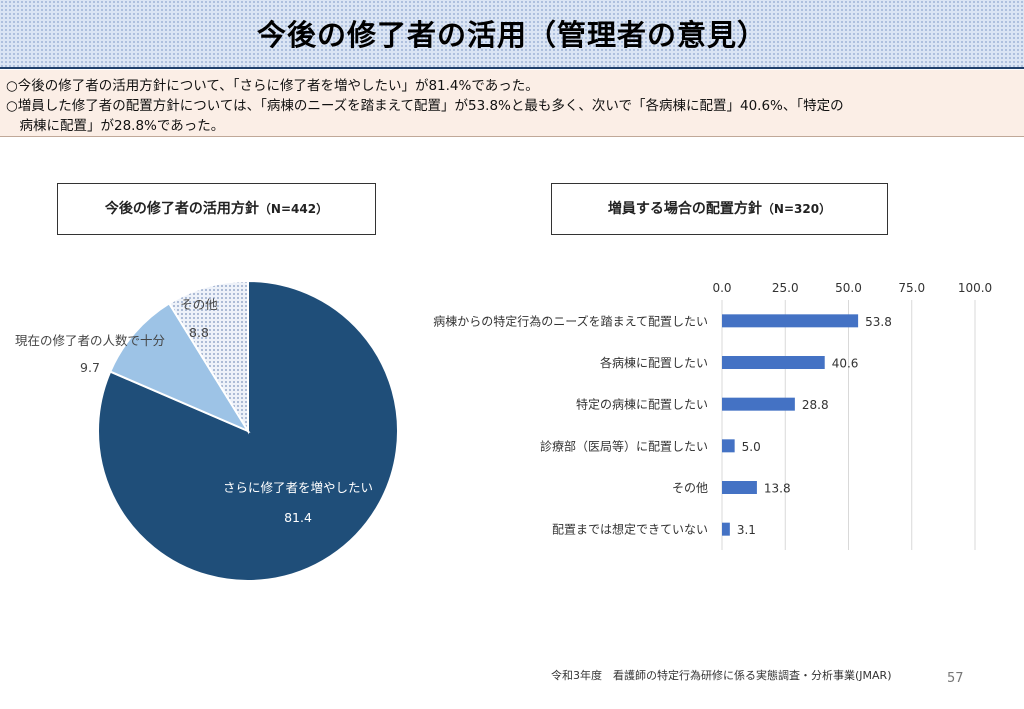  Describe the element at coordinates (845, 364) in the screenshot. I see `bar-value-label: 40.6` at that location.